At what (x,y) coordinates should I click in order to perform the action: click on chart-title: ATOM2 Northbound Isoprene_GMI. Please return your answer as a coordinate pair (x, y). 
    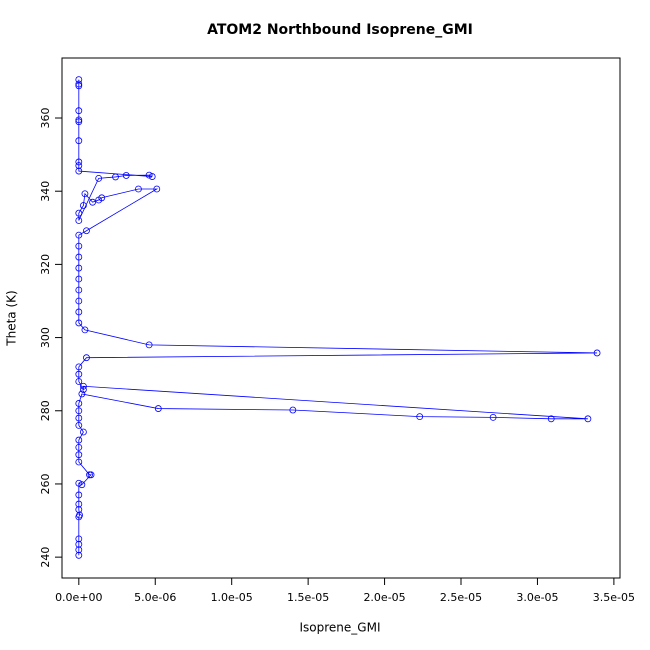
    Looking at the image, I should click on (340, 30).